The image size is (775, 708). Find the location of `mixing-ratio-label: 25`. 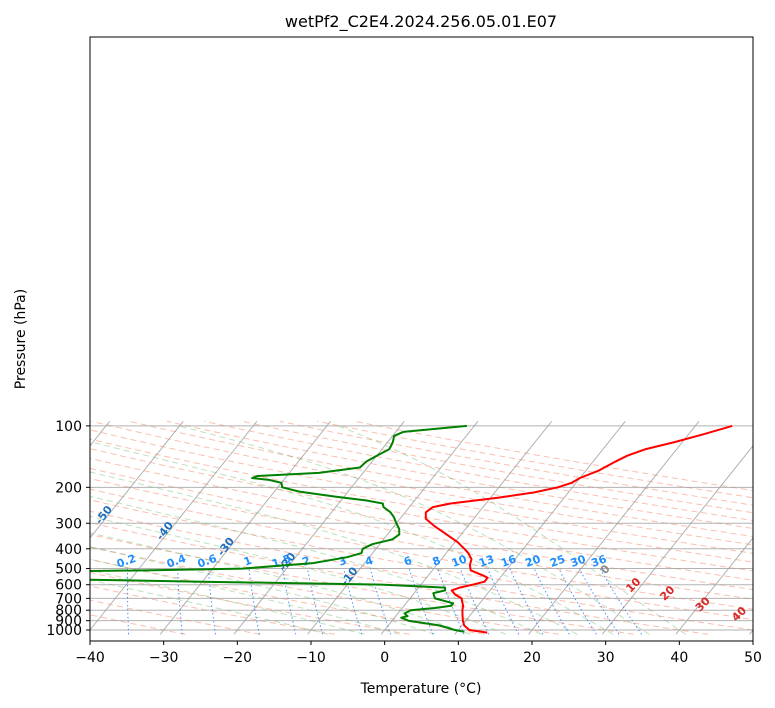

mixing-ratio-label: 25 is located at coordinates (557, 561).